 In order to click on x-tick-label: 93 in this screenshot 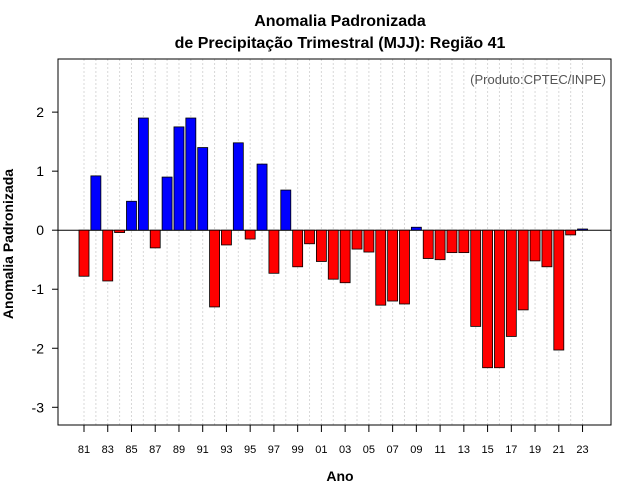, I will do `click(226, 450)`.